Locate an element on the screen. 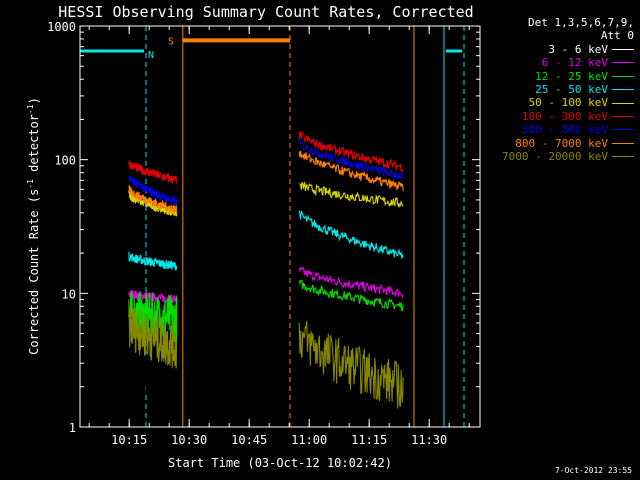  legend-entry: 25 - 50 keV is located at coordinates (568, 89).